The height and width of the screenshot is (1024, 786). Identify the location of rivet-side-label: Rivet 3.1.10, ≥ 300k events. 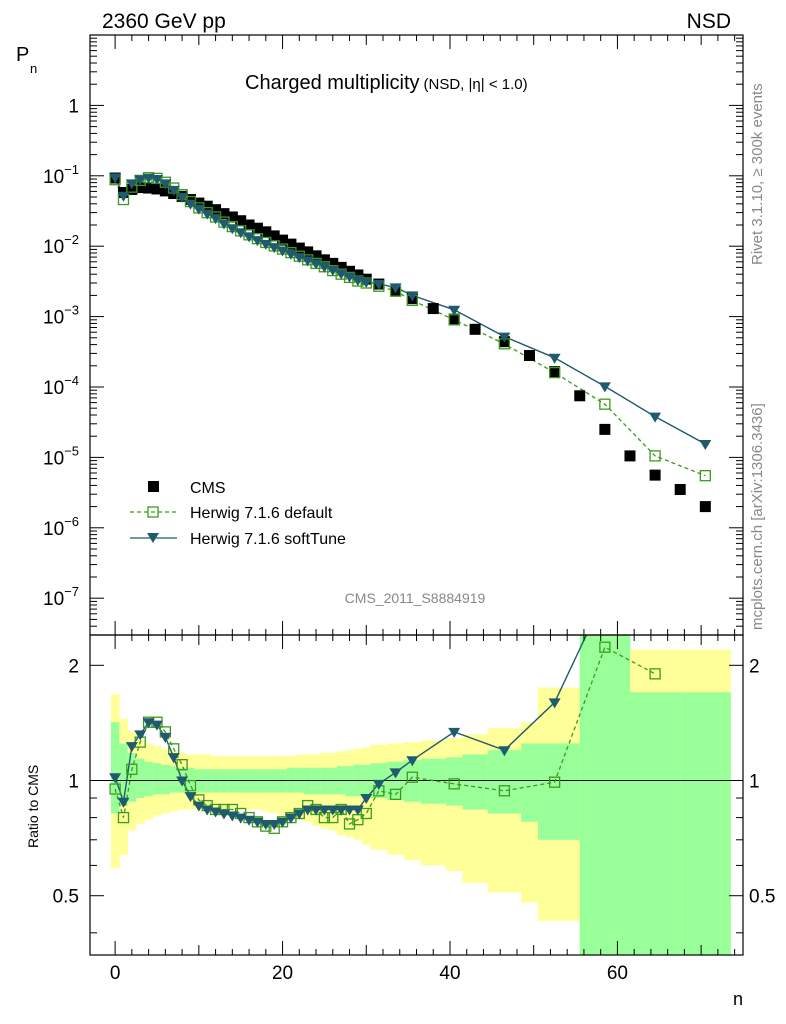
(757, 174).